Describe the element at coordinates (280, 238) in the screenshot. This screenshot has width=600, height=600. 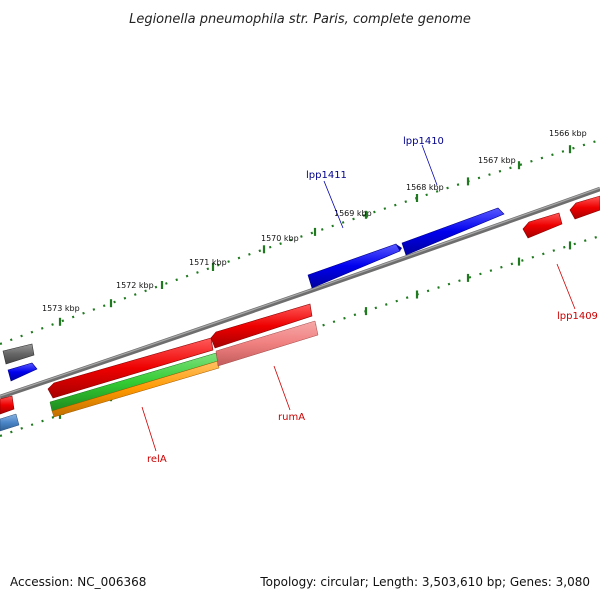
I see `kbp-label-1570: 1570 kbp` at that location.